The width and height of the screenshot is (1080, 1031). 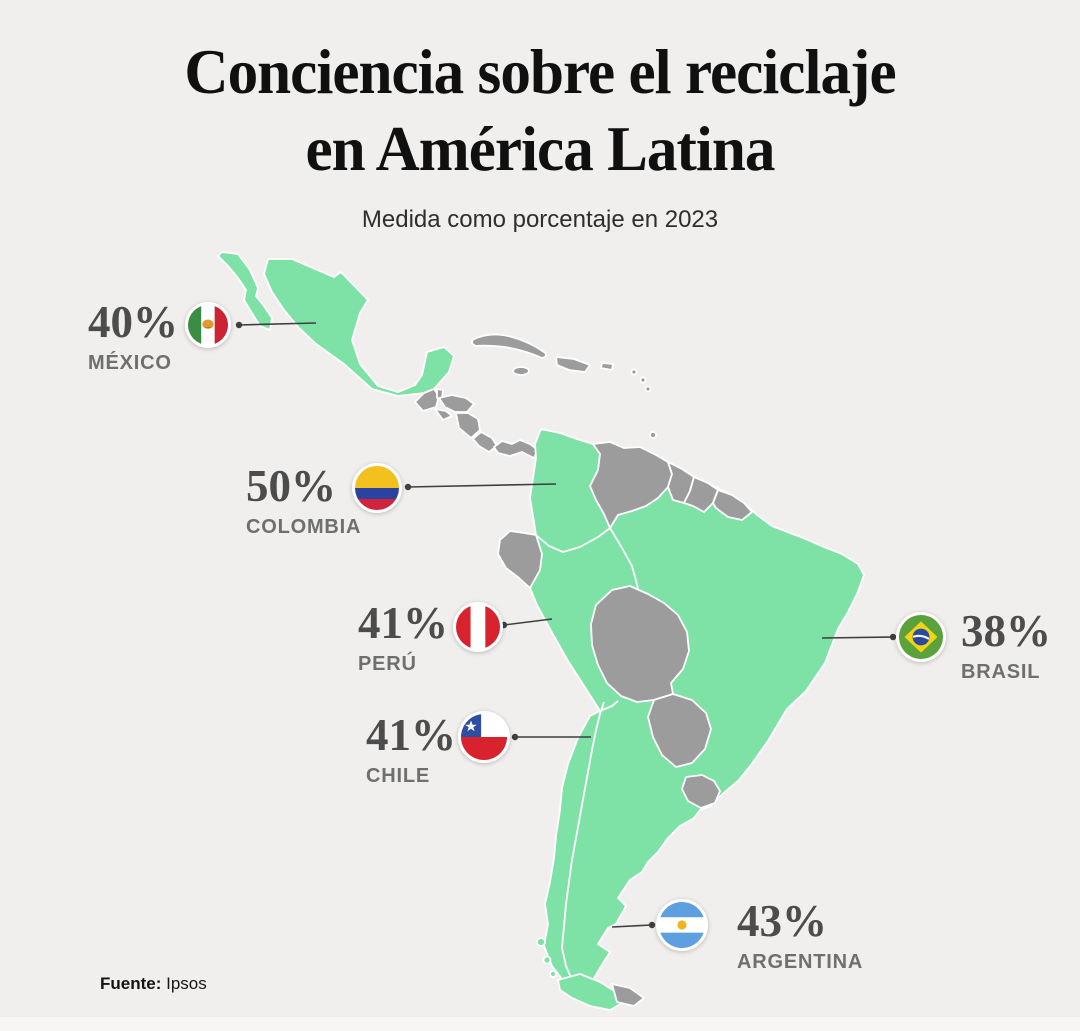 What do you see at coordinates (131, 983) in the screenshot?
I see `source-label: Fuente:` at bounding box center [131, 983].